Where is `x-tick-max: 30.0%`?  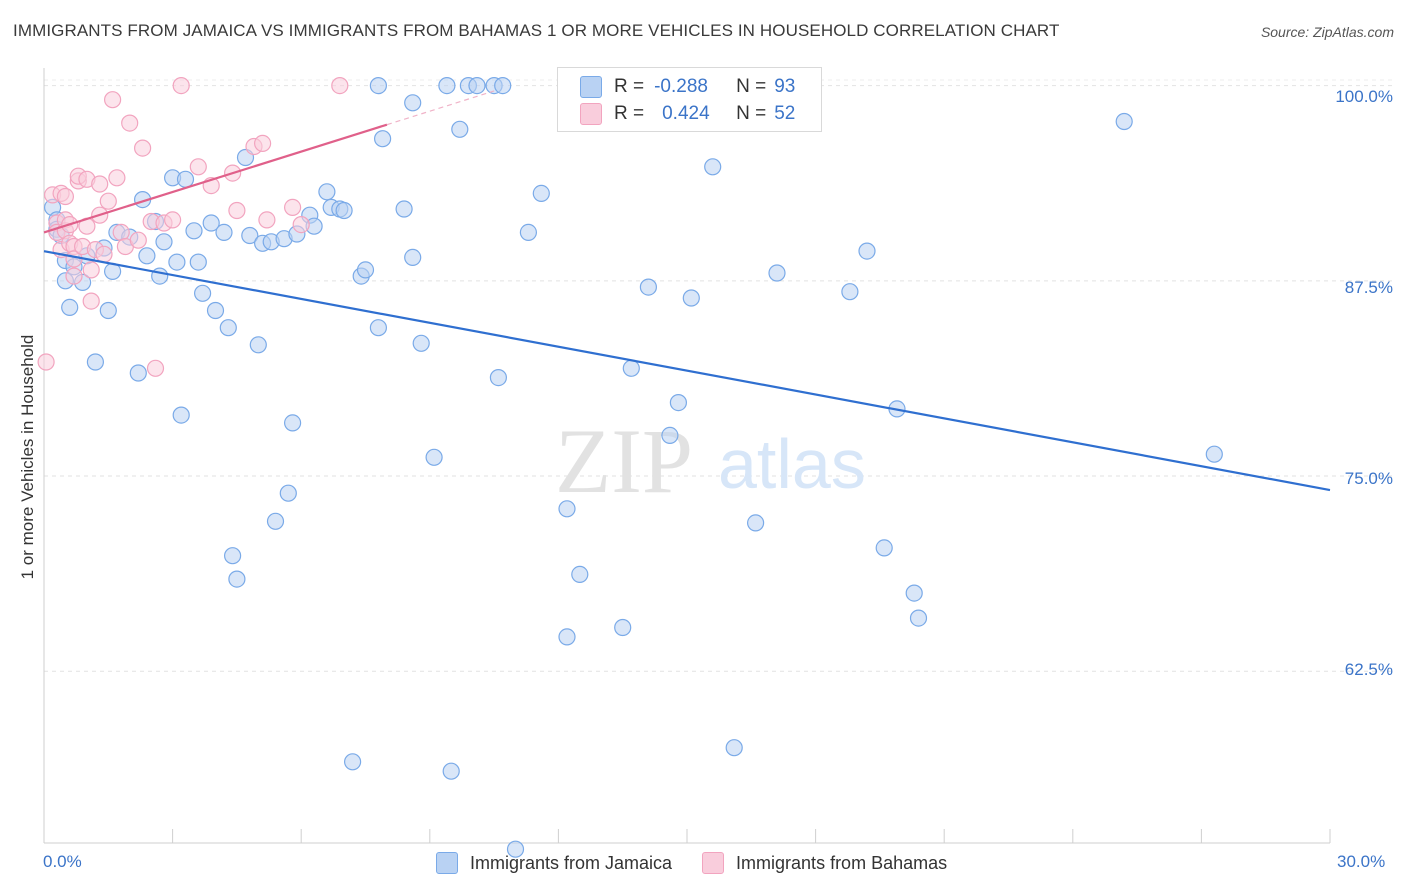
x-tick-max: 30.0% is located at coordinates (1361, 861).